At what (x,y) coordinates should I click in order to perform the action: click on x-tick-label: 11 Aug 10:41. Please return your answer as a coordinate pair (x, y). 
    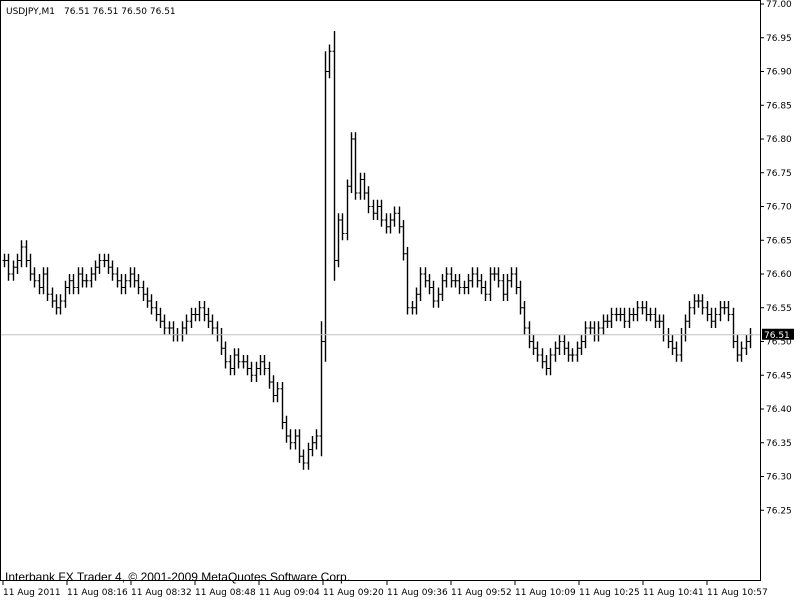
    Looking at the image, I should click on (673, 593).